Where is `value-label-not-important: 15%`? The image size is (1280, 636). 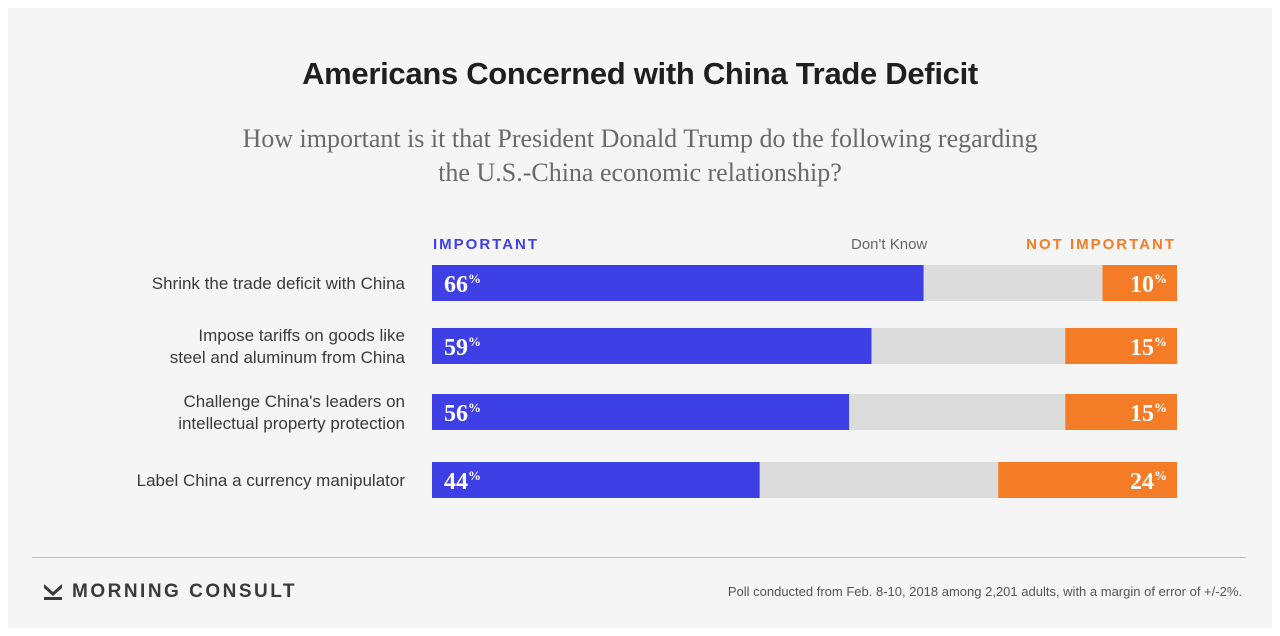
value-label-not-important: 15% is located at coordinates (1148, 347).